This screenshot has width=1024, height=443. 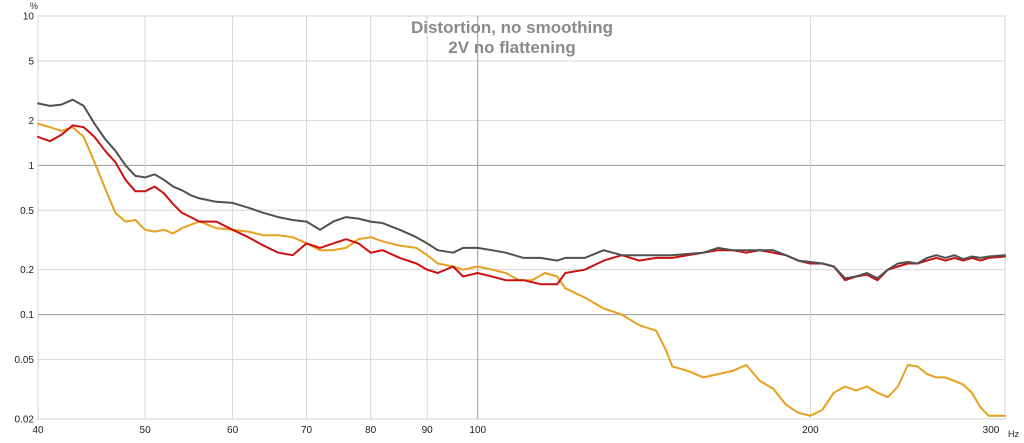 What do you see at coordinates (27, 315) in the screenshot?
I see `y-tick-label: 0.1` at bounding box center [27, 315].